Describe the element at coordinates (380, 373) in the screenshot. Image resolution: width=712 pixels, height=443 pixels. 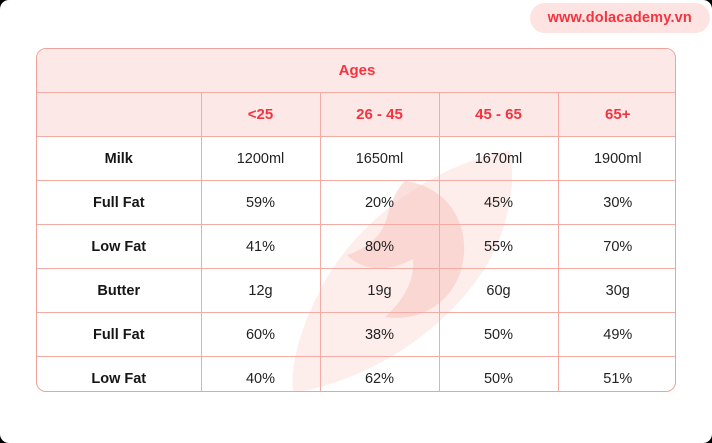
I see `table-cell: 62%` at that location.